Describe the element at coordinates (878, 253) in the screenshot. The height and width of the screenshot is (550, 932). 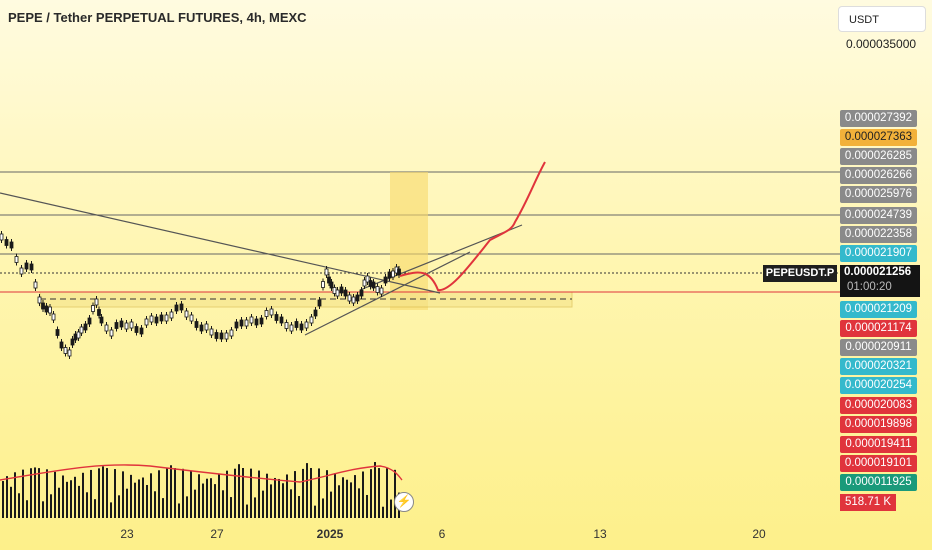
I see `price-tag: 0.000021907` at that location.